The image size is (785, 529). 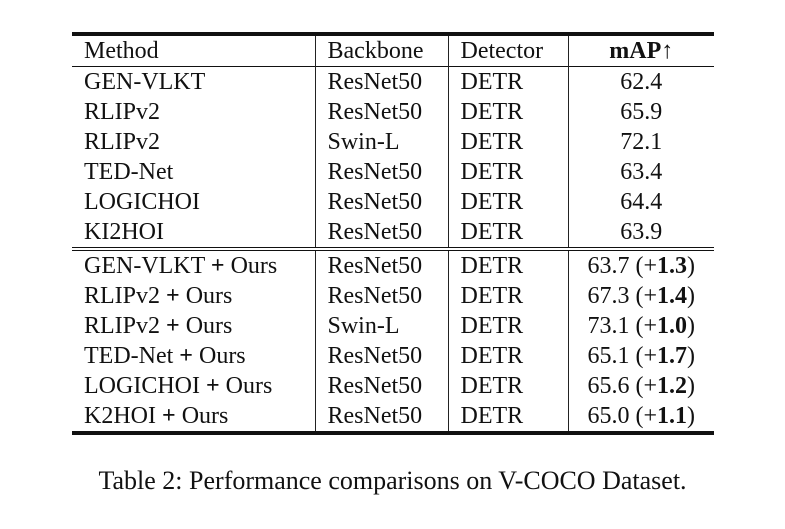 I want to click on cell-map: 72.1, so click(x=640, y=142).